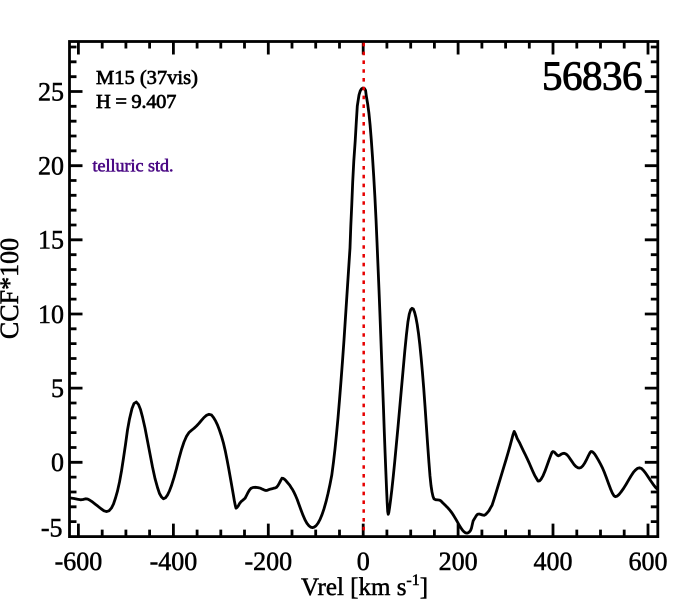 This screenshot has width=675, height=600. What do you see at coordinates (364, 586) in the screenshot?
I see `svg-text: Vrel [km s-1]` at bounding box center [364, 586].